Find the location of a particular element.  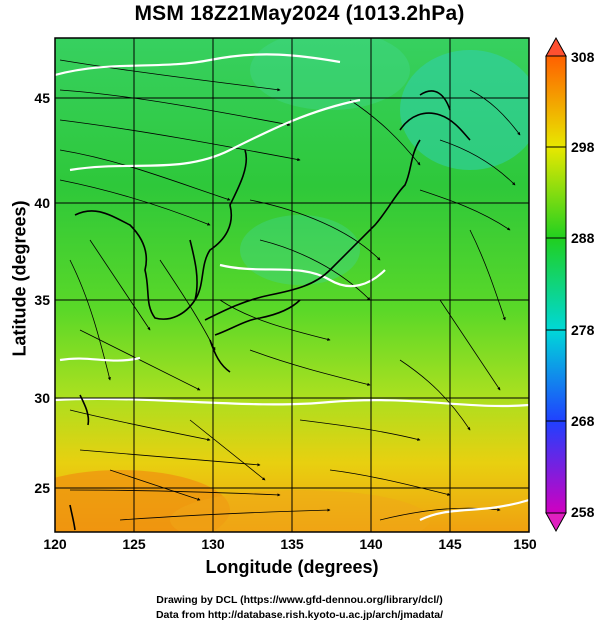

colorbar-tick-label: 308 is located at coordinates (583, 57).